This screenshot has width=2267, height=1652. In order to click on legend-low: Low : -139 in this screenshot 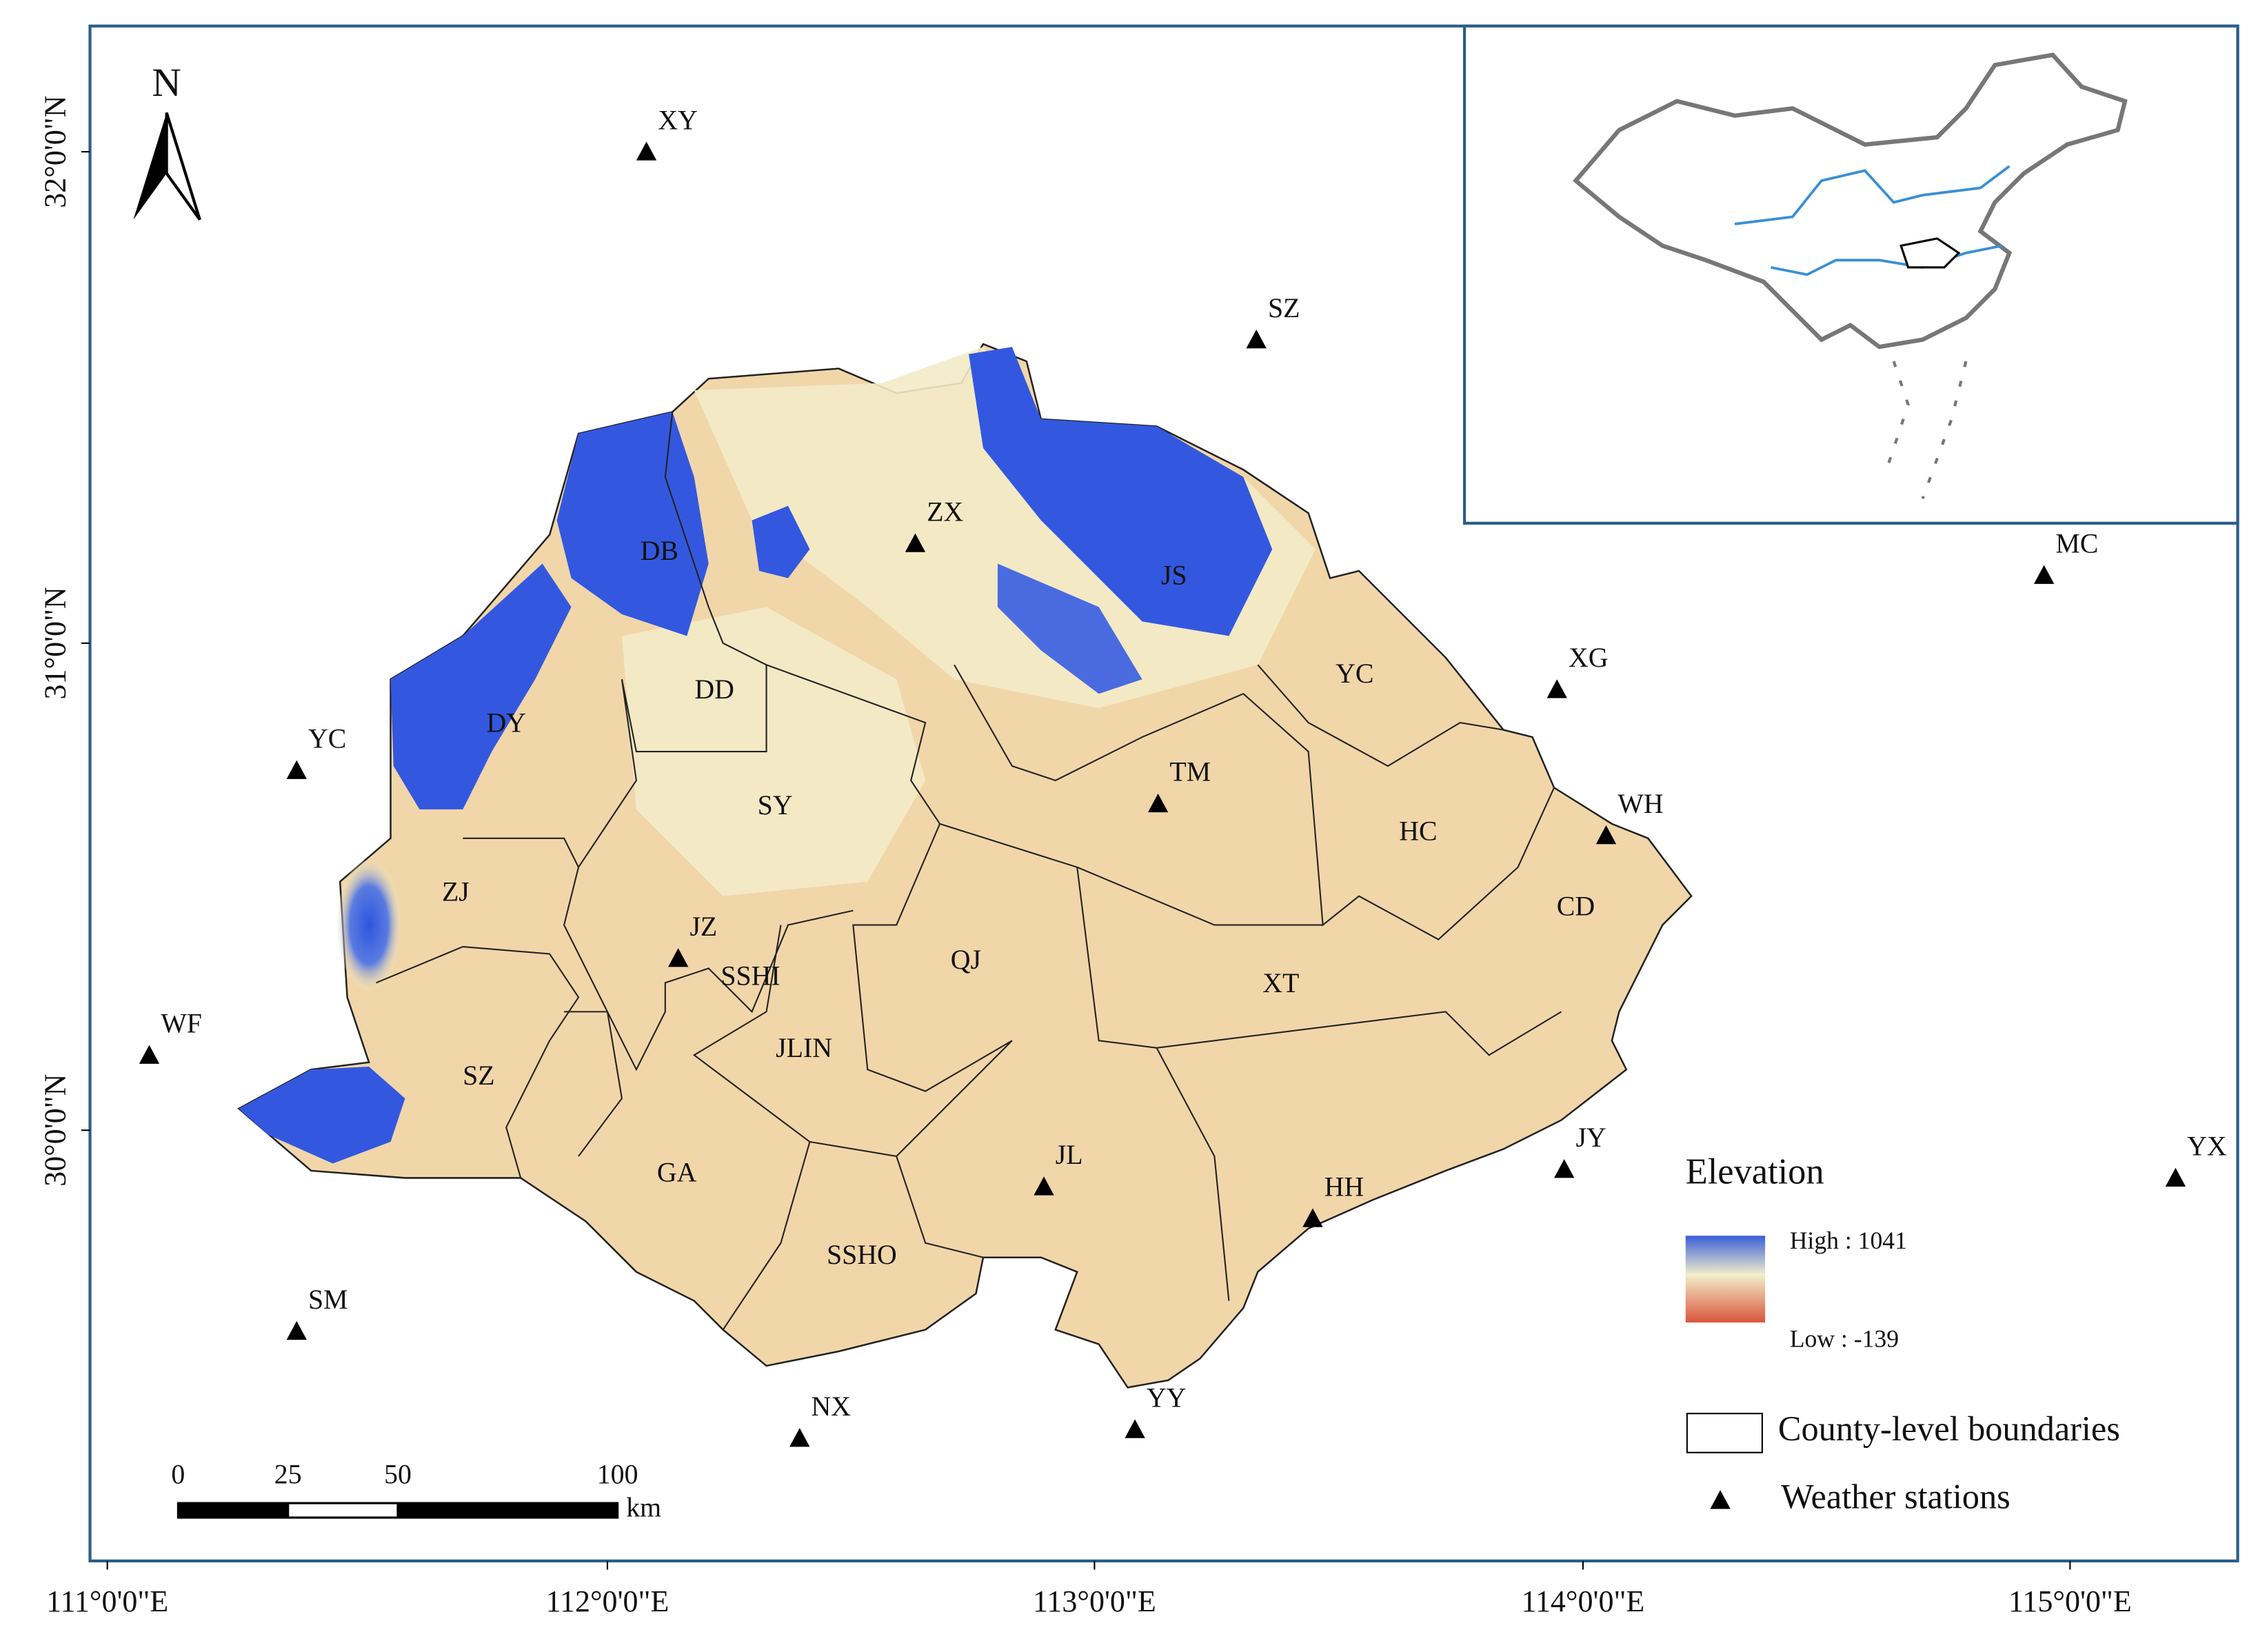, I will do `click(1844, 1338)`.